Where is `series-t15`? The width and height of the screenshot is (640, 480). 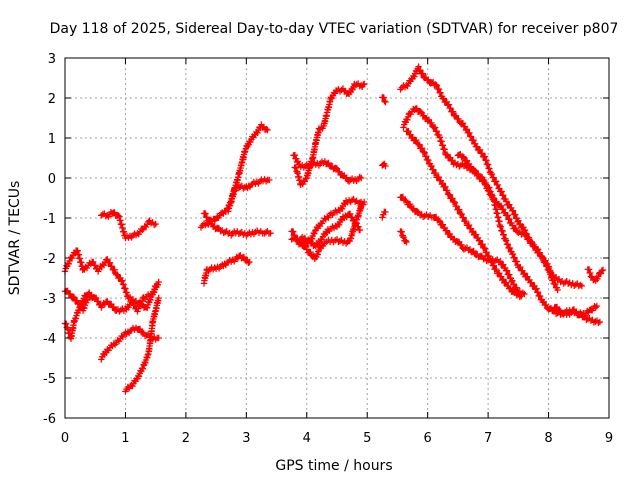 series-t15 is located at coordinates (329, 134).